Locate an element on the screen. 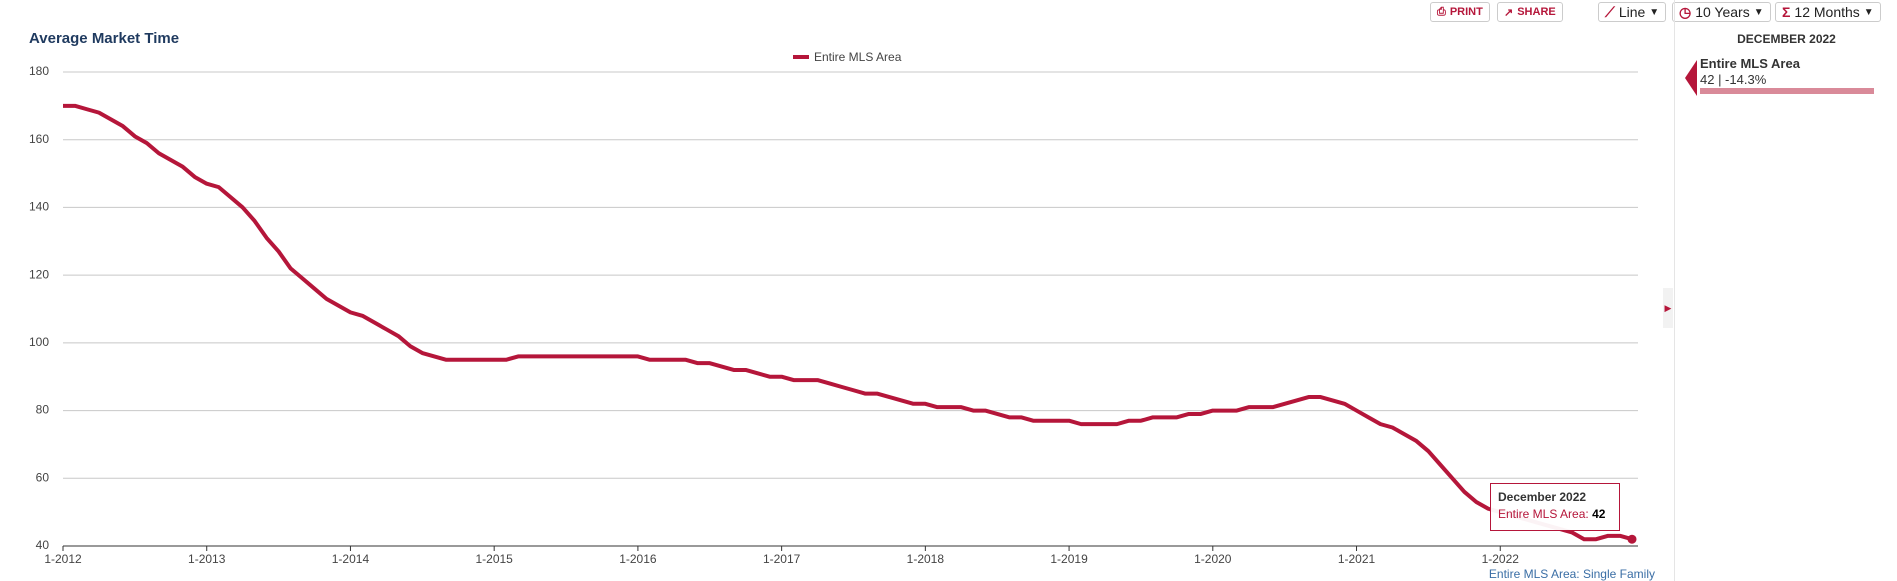 Image resolution: width=1897 pixels, height=581 pixels. y-tick-label: 100 is located at coordinates (39, 342).